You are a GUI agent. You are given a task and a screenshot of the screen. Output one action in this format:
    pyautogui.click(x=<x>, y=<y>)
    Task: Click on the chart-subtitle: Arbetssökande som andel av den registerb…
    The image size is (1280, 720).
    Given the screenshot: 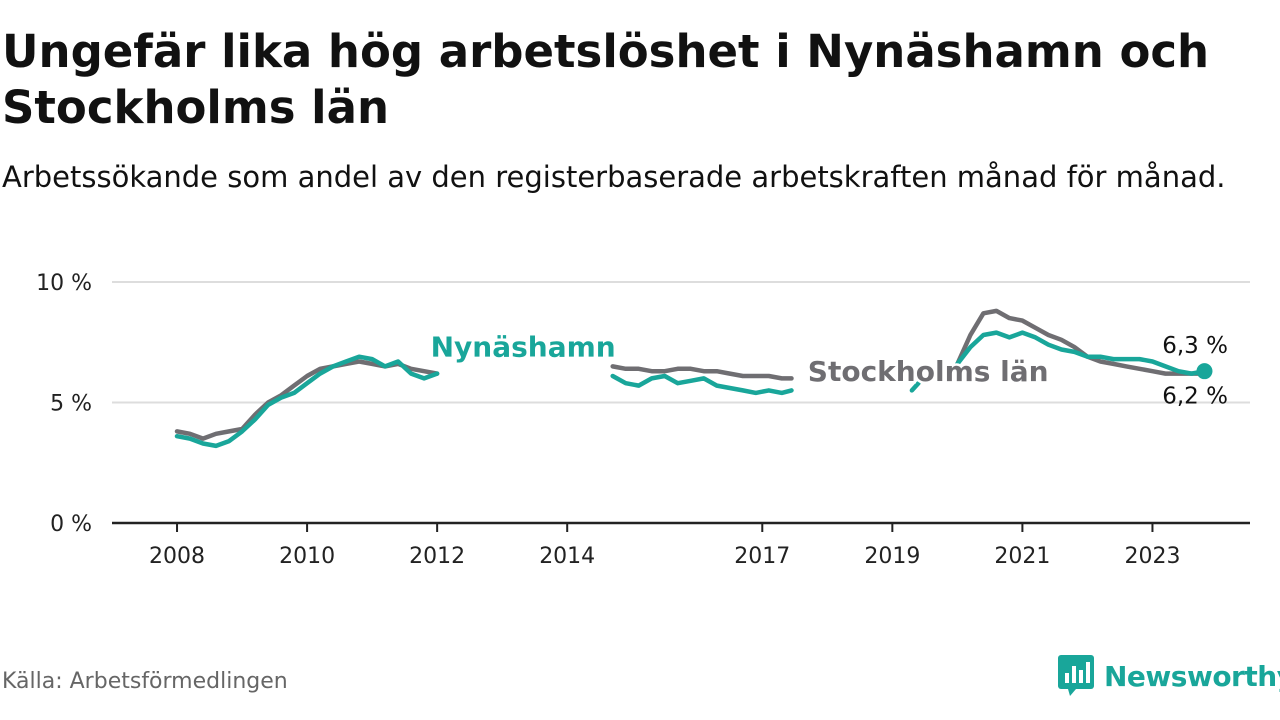 What is the action you would take?
    pyautogui.click(x=614, y=177)
    